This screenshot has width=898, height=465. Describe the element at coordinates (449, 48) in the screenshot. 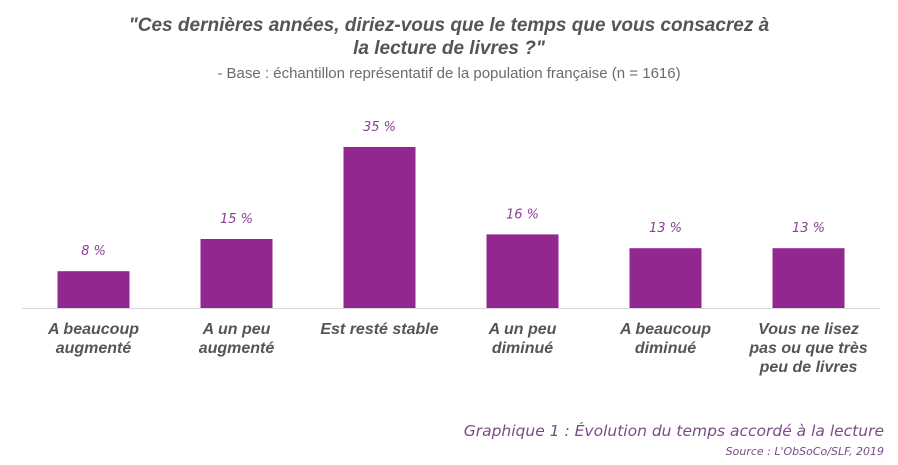

I see `chart-title-line-2: la lecture de livres ?"` at that location.